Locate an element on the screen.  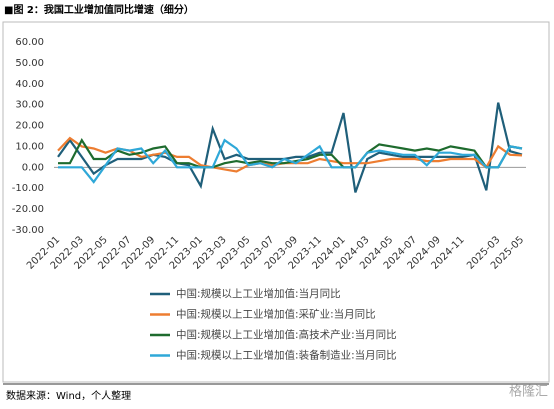
y-tick-label: -10.00 is located at coordinates (28, 188).